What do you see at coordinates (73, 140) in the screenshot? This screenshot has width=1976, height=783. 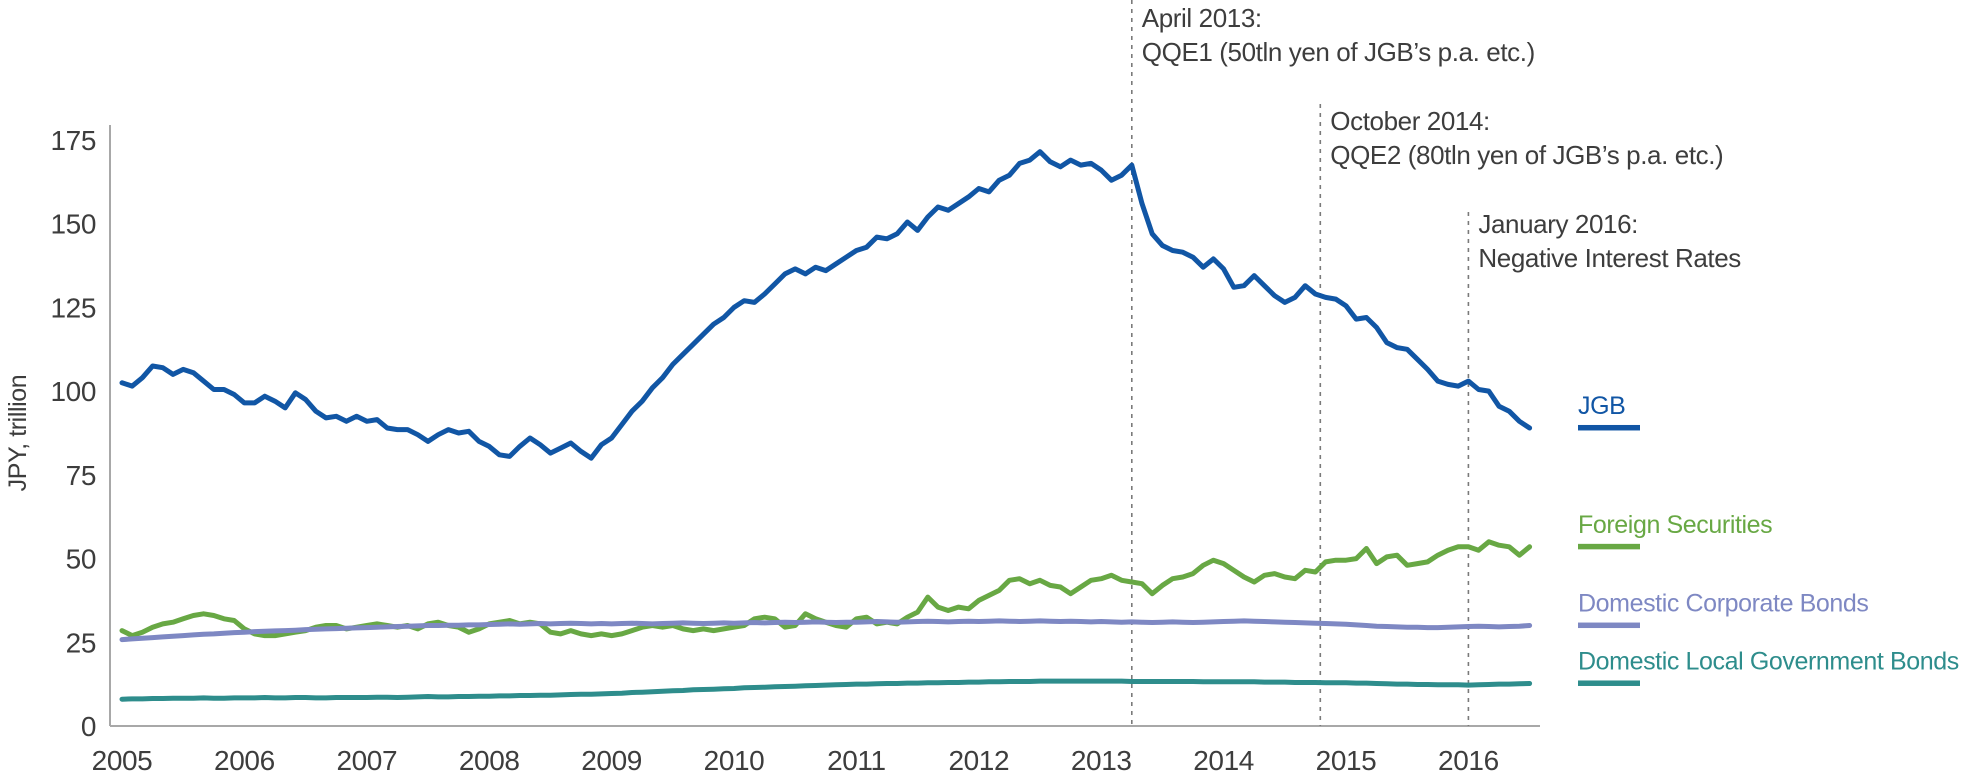 I see `y-tick-label-175: 175` at bounding box center [73, 140].